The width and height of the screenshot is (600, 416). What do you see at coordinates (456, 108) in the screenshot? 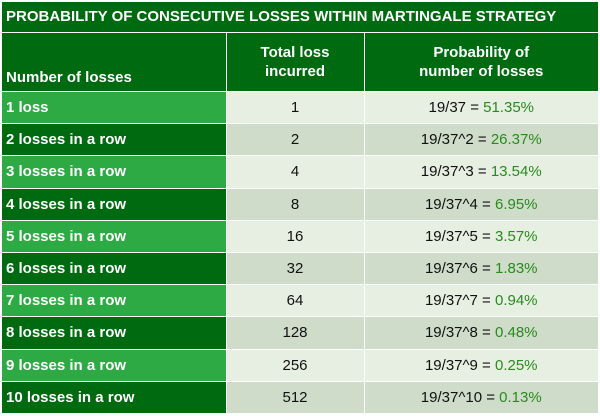
I see `probability-formula: 19/37 =` at bounding box center [456, 108].